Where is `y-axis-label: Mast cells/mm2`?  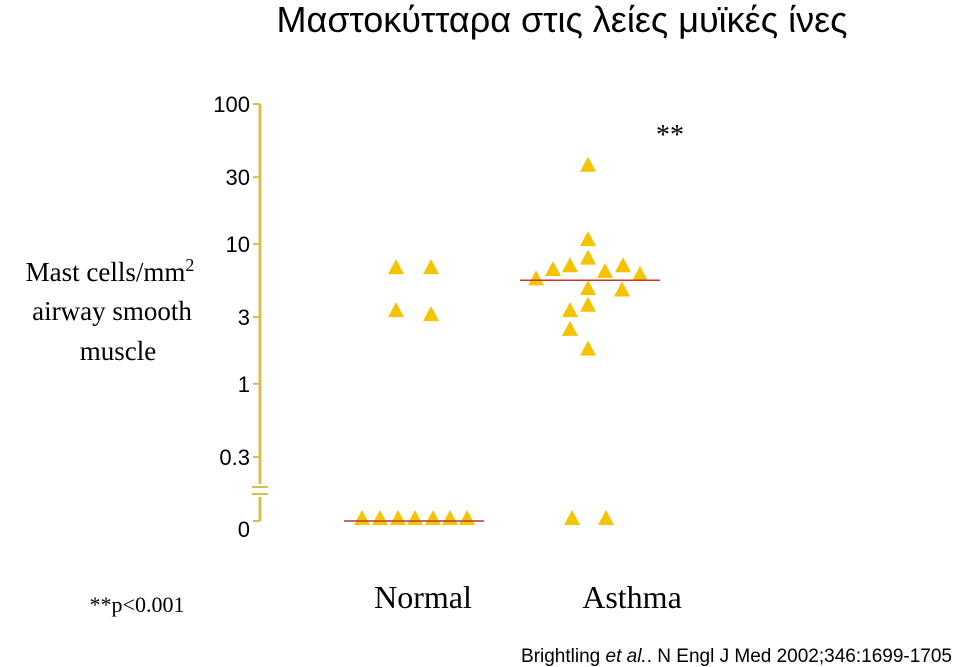 y-axis-label: Mast cells/mm2 is located at coordinates (110, 271).